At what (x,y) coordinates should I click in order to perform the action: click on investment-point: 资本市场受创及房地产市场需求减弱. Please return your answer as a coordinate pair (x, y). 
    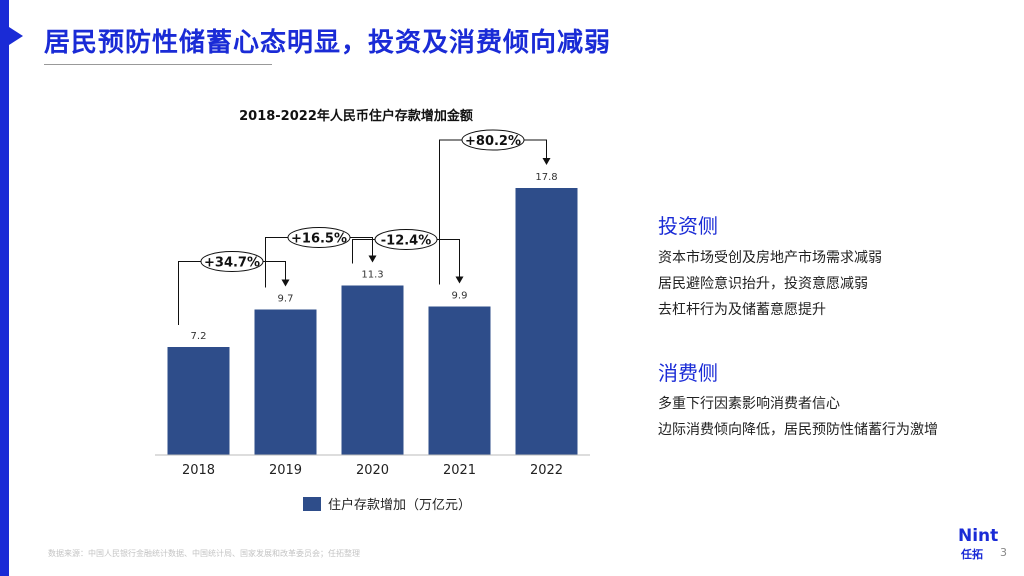
    Looking at the image, I should click on (770, 258).